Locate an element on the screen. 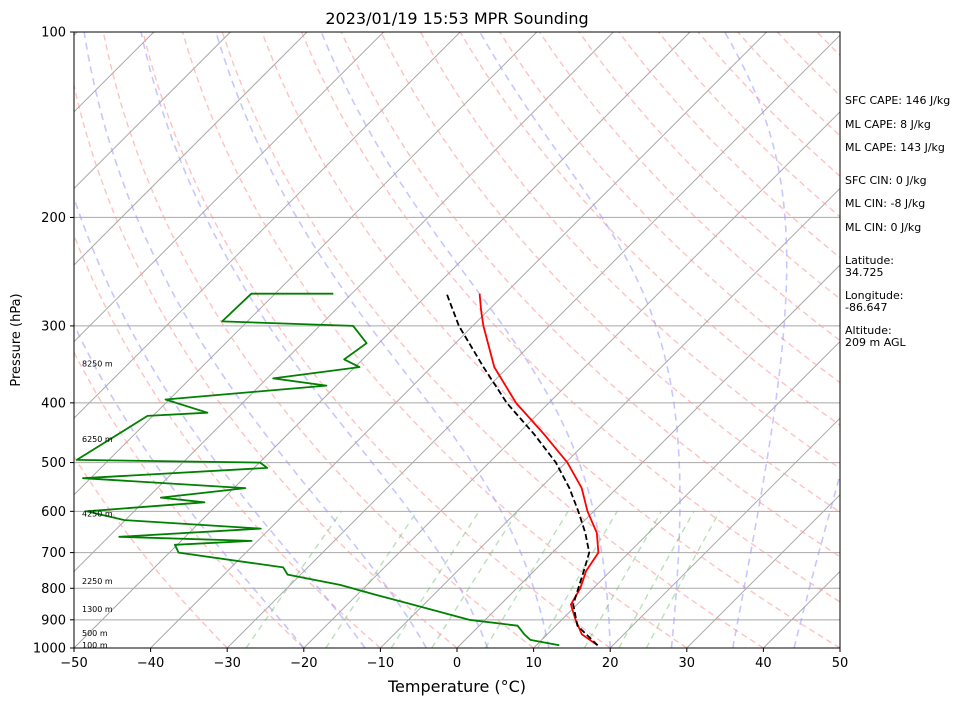  x-tick-label: −50 is located at coordinates (73, 663).